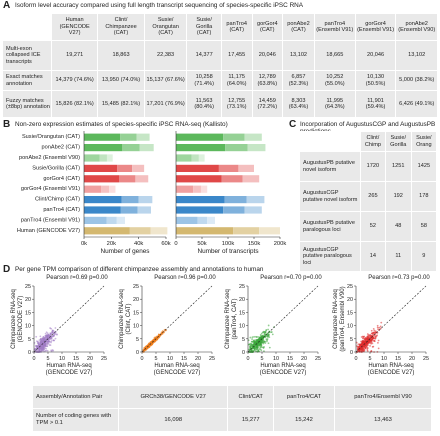 The width and height of the screenshot is (440, 436). Describe the element at coordinates (121, 55) in the screenshot. I see `table-cell: 18,863` at that location.